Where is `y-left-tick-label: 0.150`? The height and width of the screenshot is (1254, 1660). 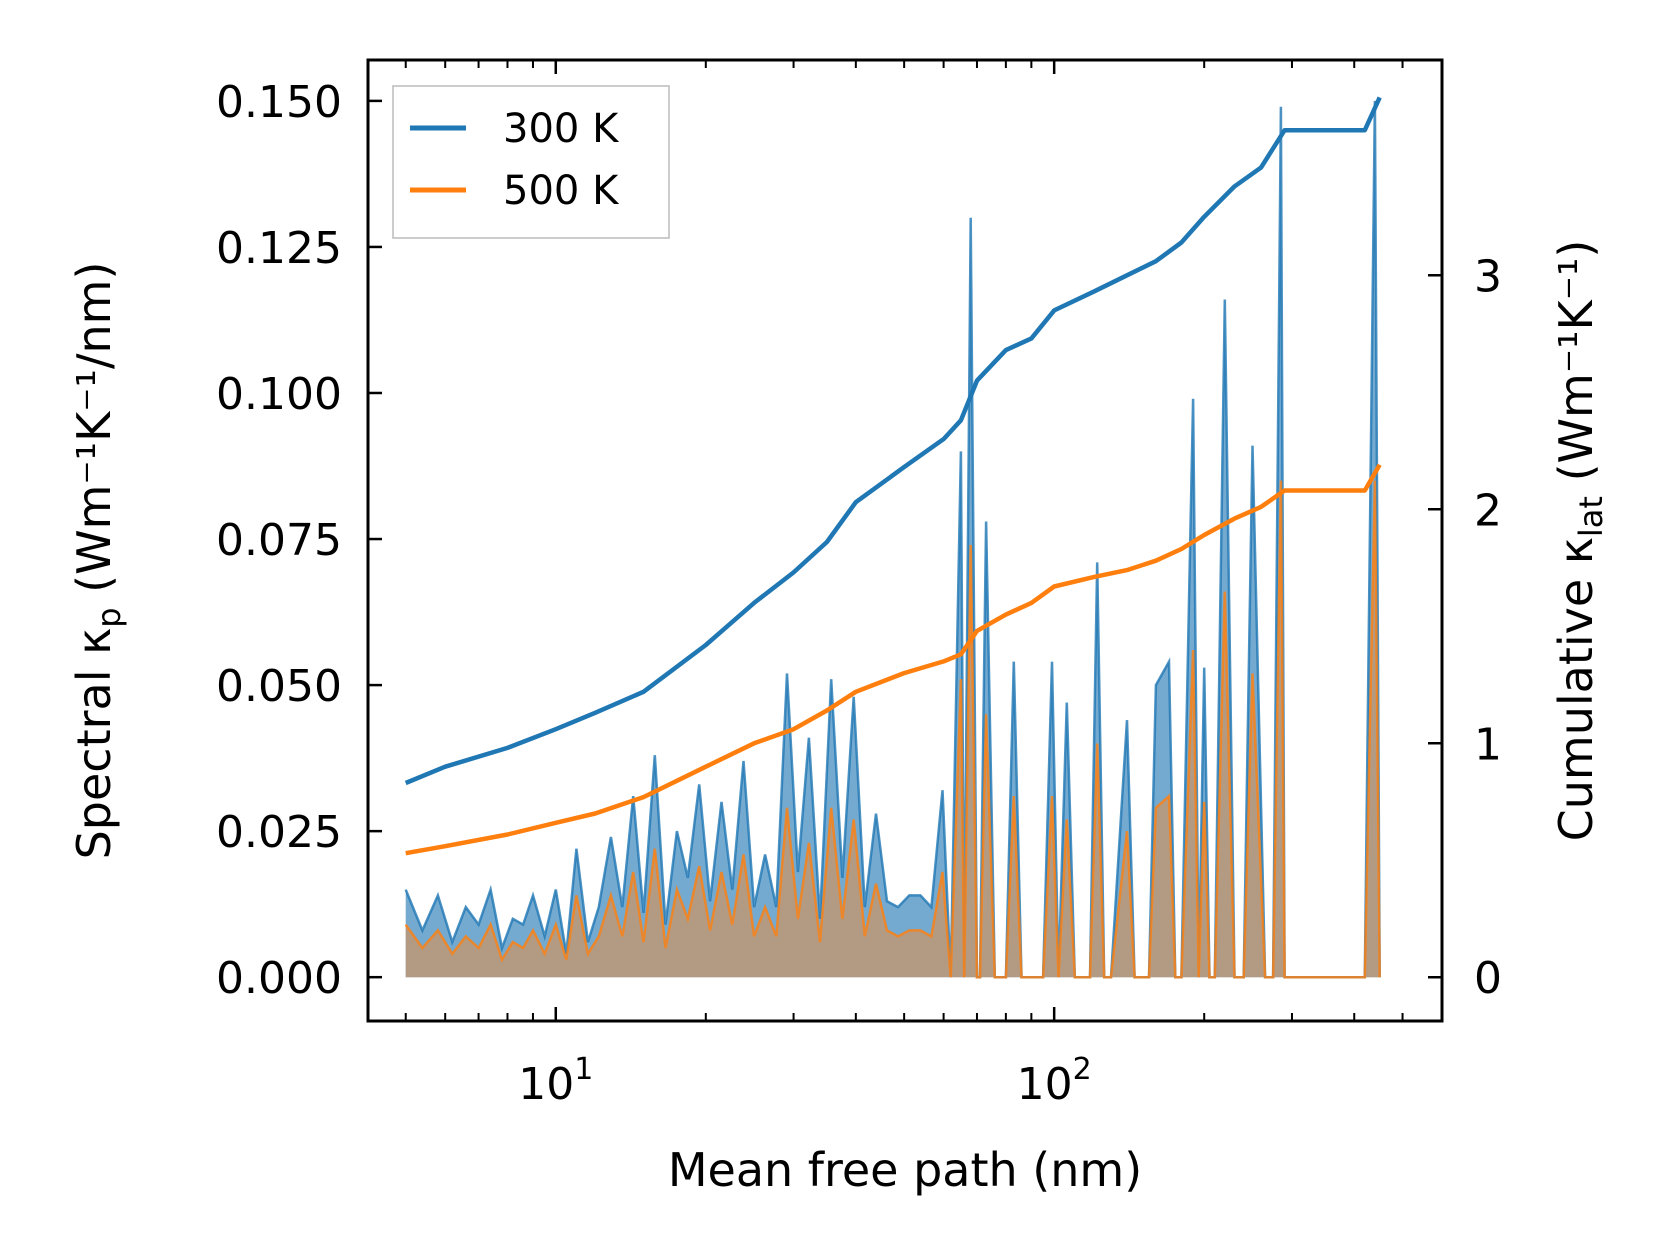 y-left-tick-label: 0.150 is located at coordinates (279, 102).